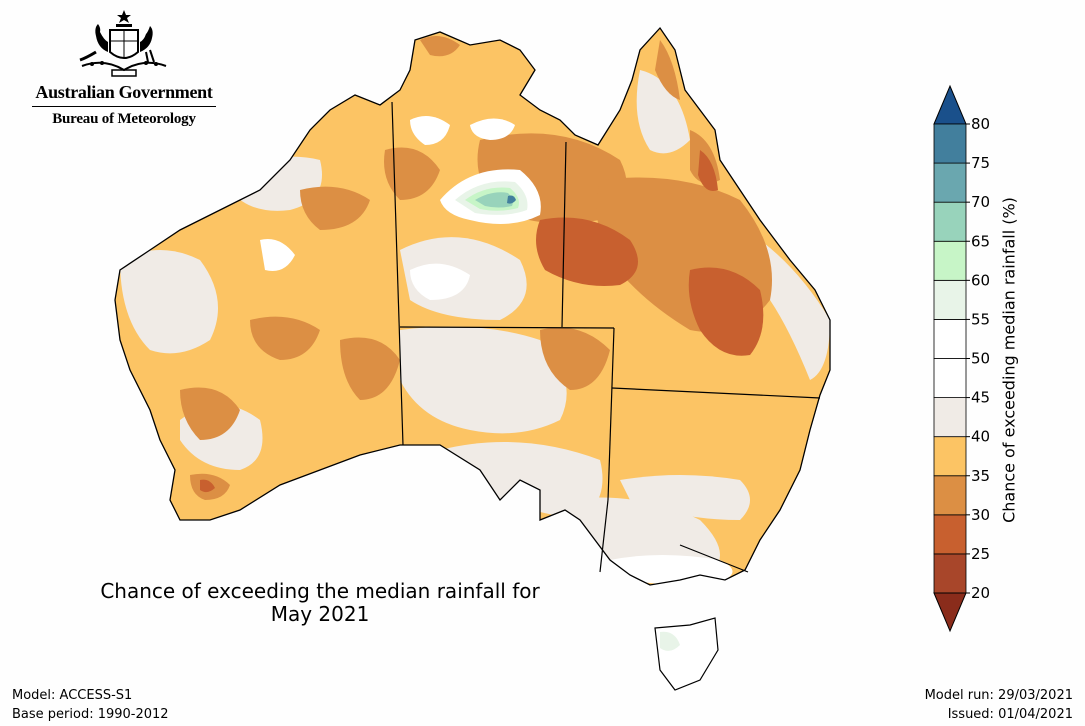 The height and width of the screenshot is (726, 1085). Describe the element at coordinates (90, 714) in the screenshot. I see `base-period: Base period: 1990-2012` at that location.